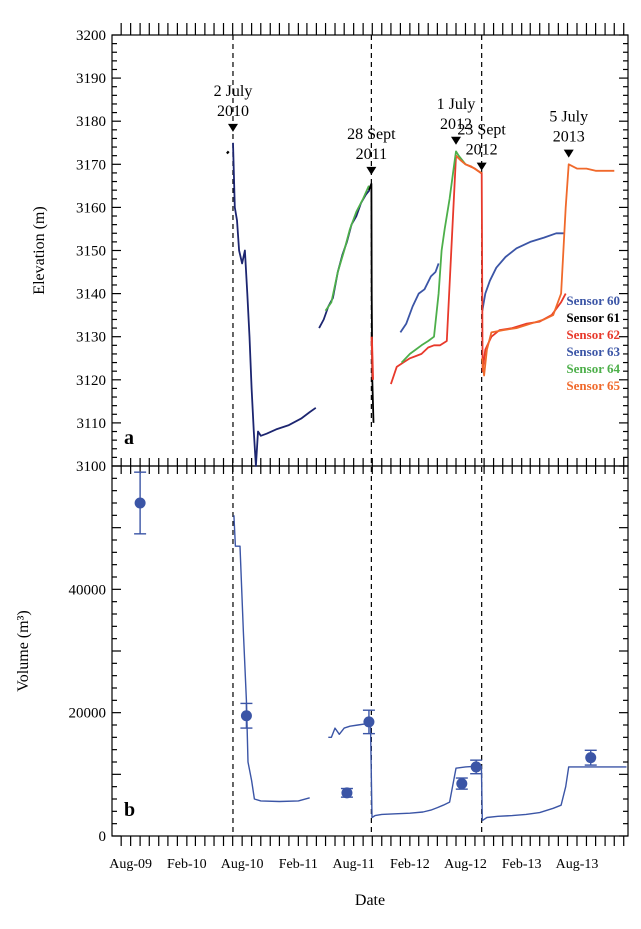 The width and height of the screenshot is (641, 929). I want to click on y-tick-label-a: 3130, so click(91, 338).